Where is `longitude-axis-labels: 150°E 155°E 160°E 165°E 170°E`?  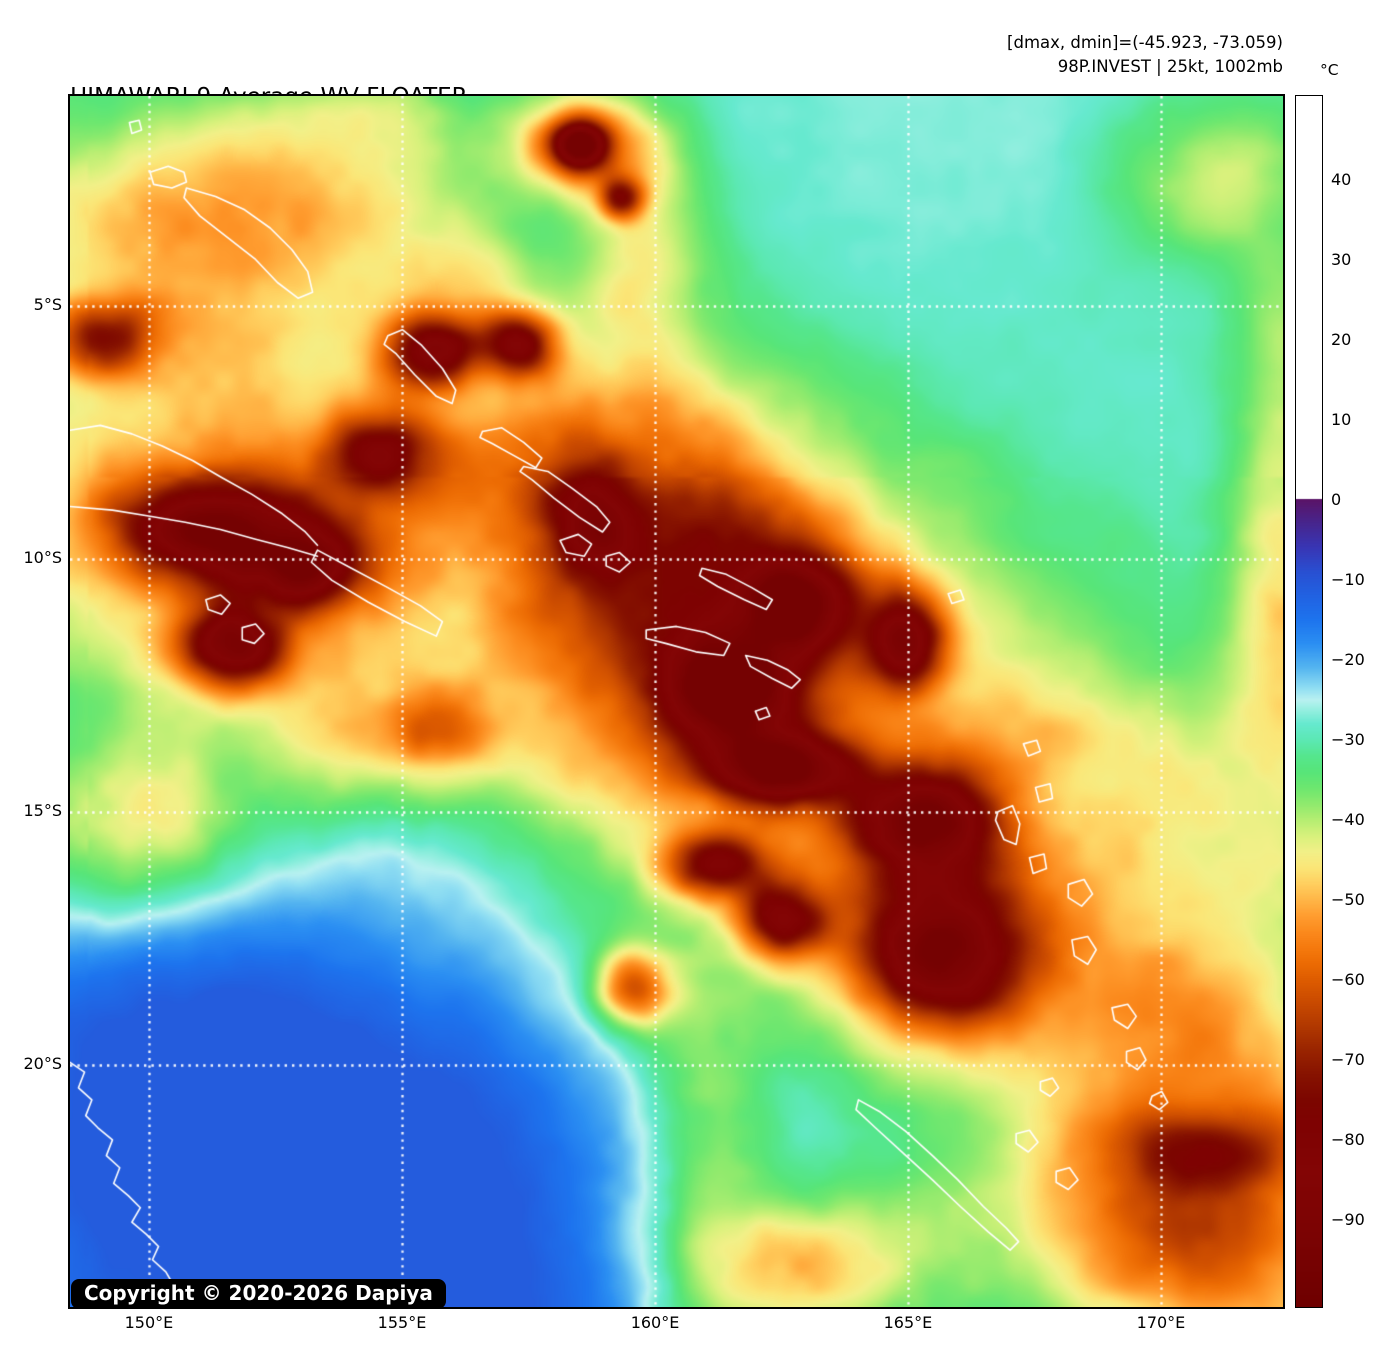 longitude-axis-labels: 150°E 155°E 160°E 165°E 170°E is located at coordinates (676, 1325).